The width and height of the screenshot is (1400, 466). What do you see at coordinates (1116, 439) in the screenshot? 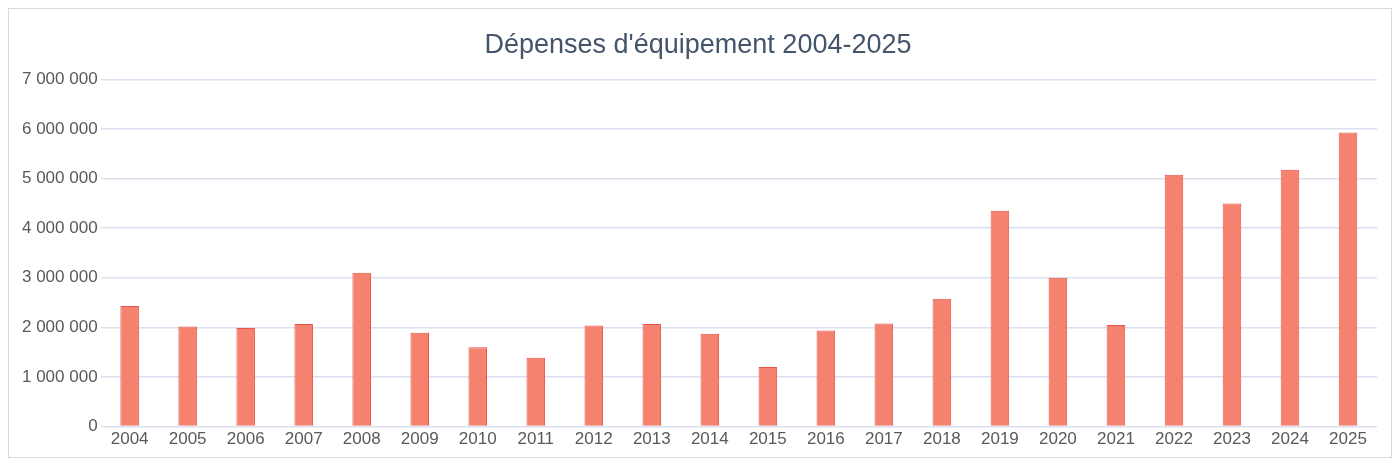
I see `x-tick-label: 2021` at bounding box center [1116, 439].